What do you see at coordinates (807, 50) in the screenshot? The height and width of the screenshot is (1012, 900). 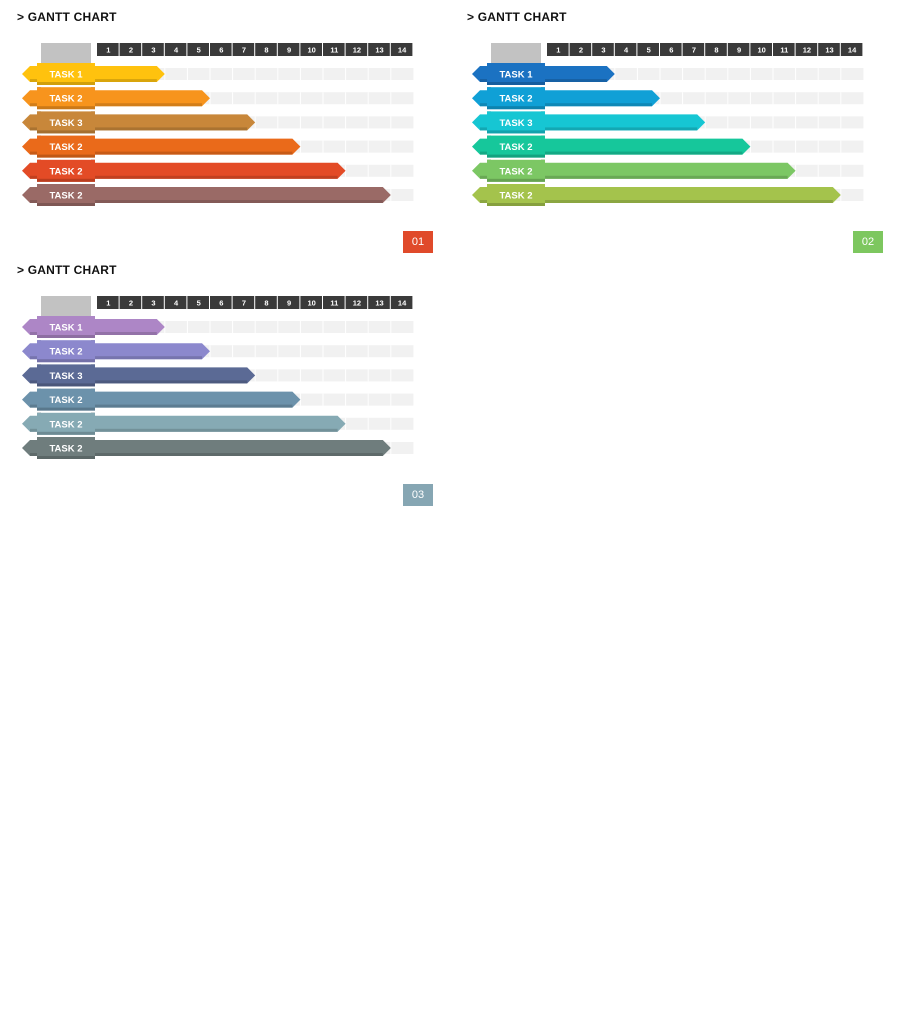 I see `column-tick-label: 12` at bounding box center [807, 50].